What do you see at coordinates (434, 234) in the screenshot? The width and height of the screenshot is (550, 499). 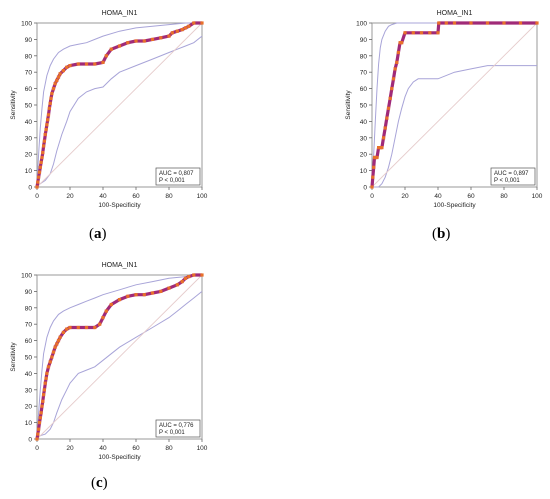 I see `caption-open: (` at bounding box center [434, 234].